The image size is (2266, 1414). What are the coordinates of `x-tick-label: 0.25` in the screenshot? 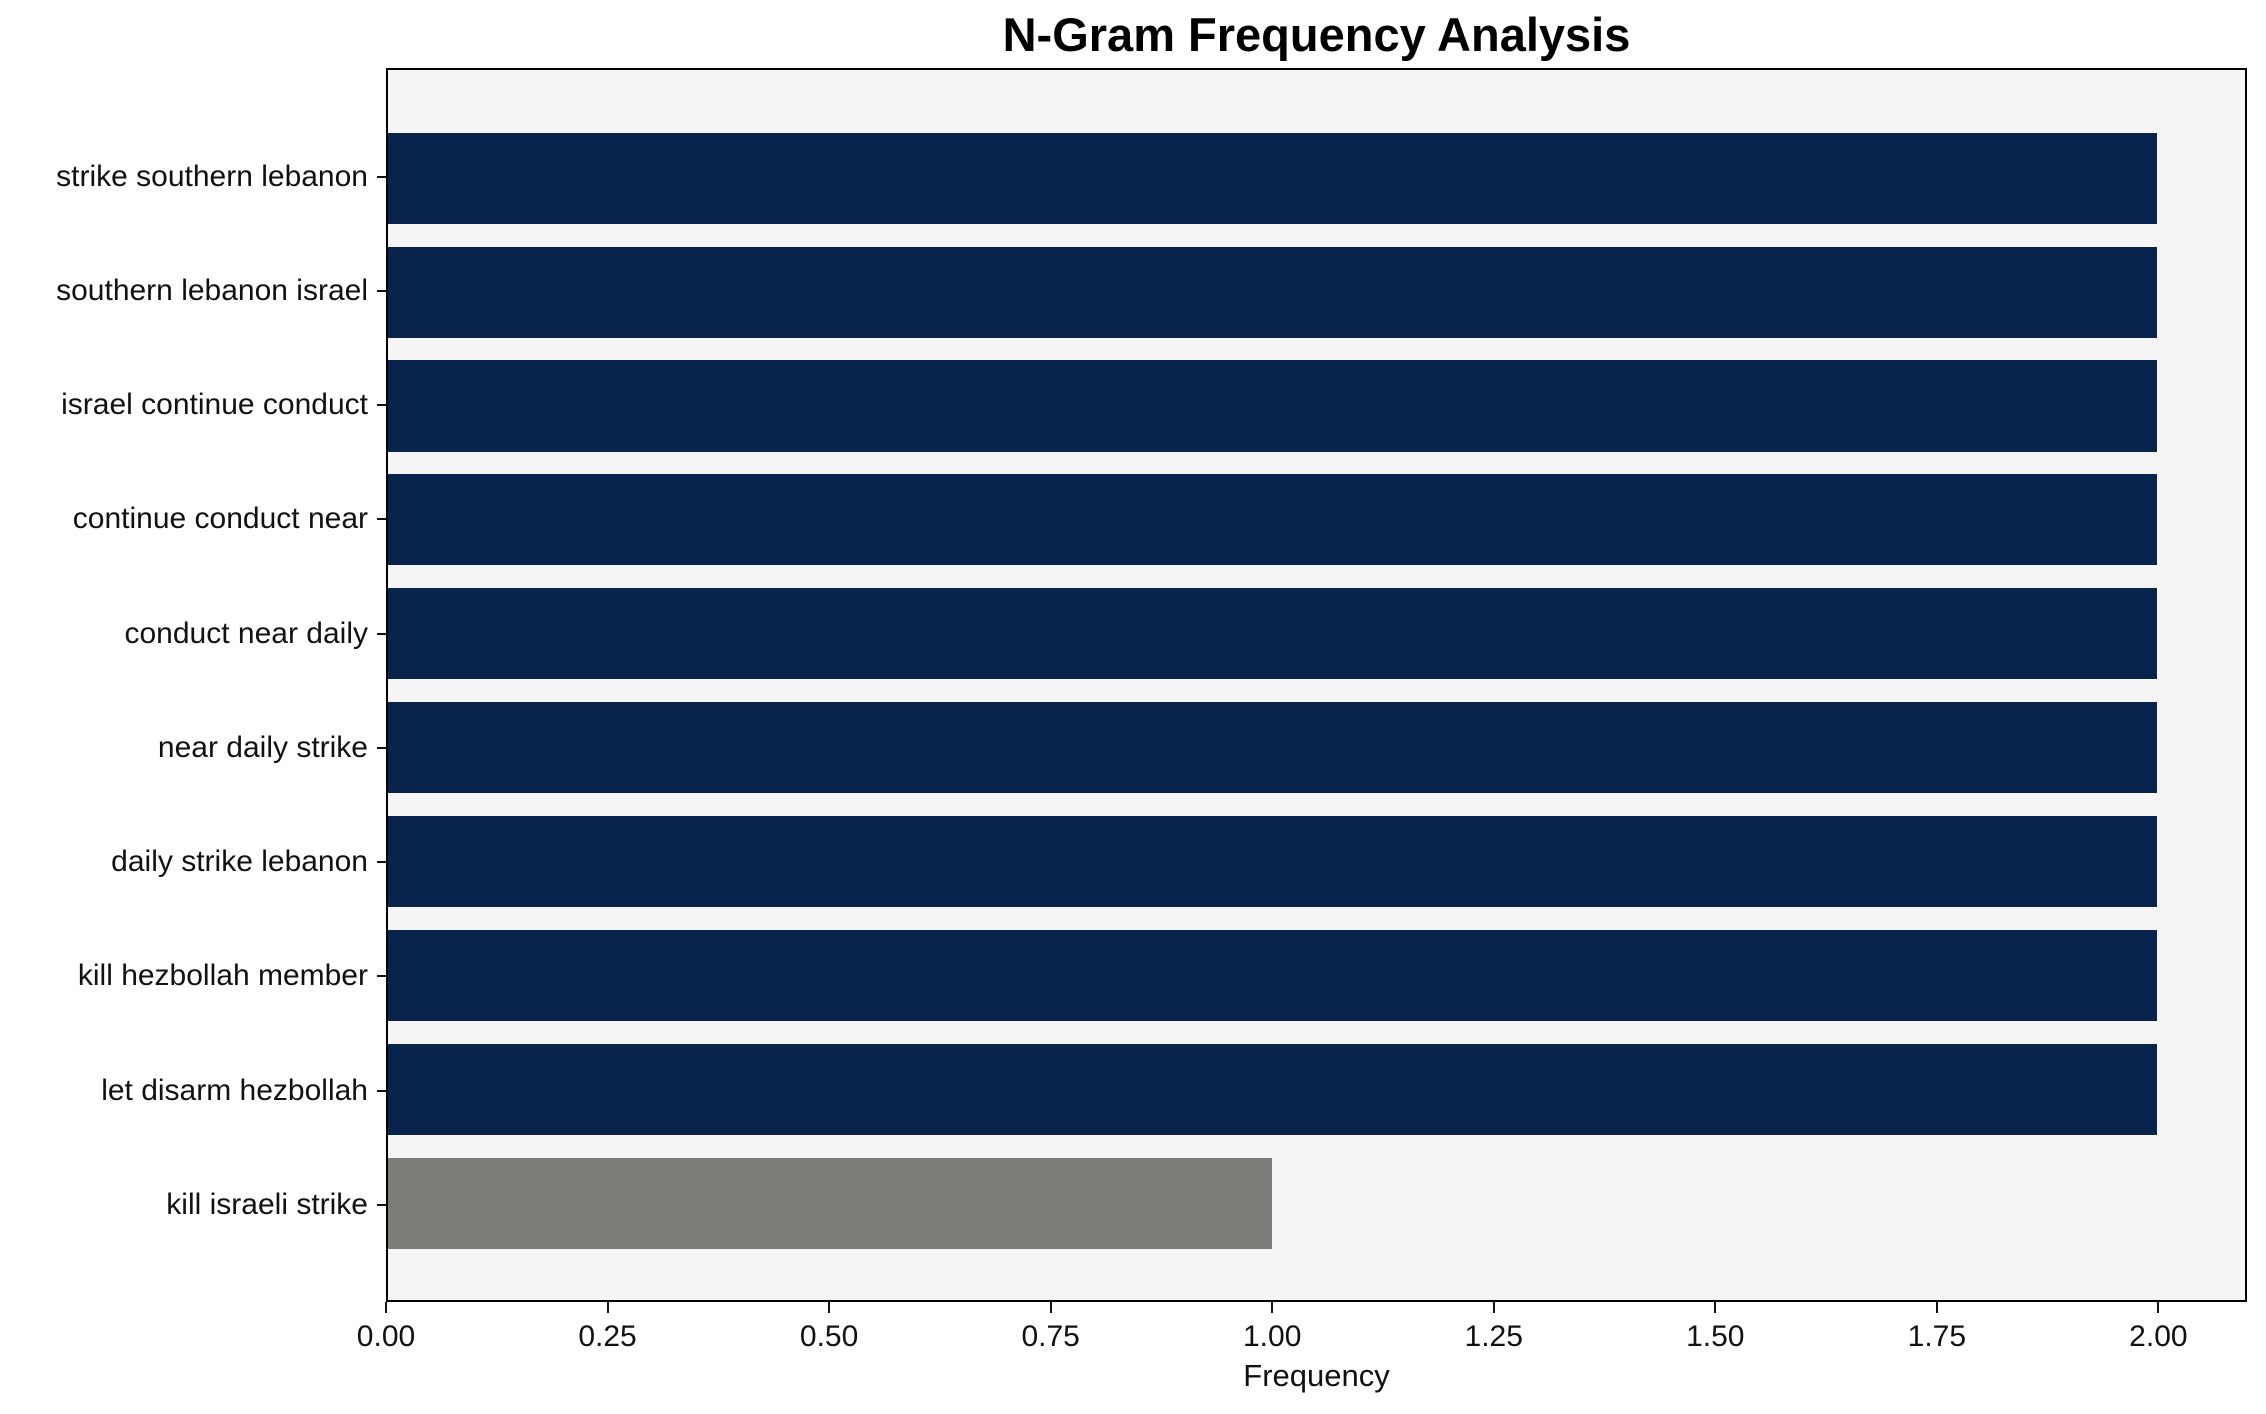 It's located at (607, 1336).